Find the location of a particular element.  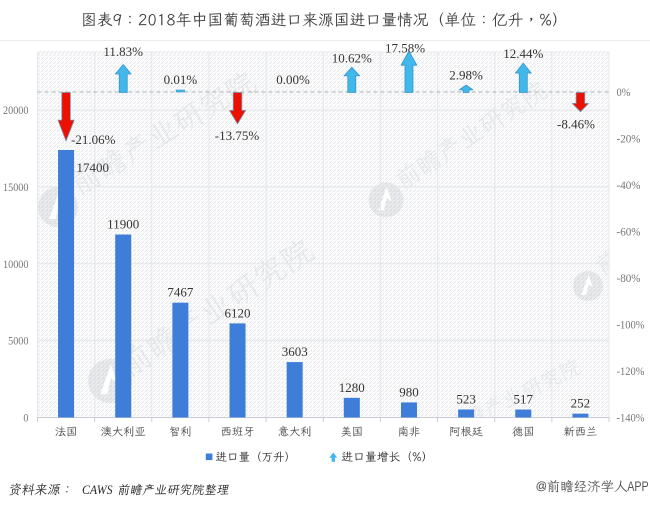

svg-text: 980 is located at coordinates (409, 391).